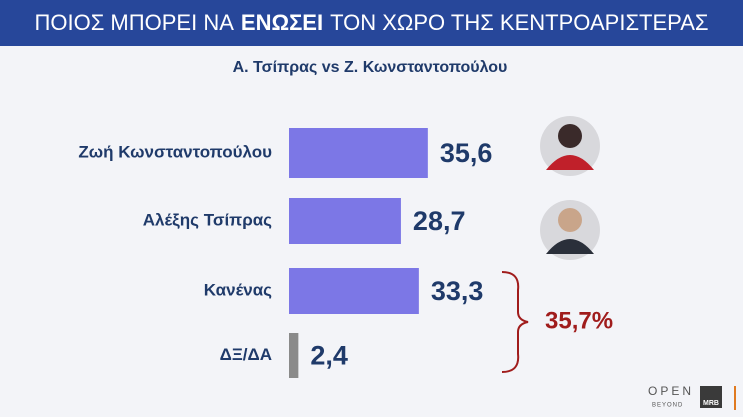 Image resolution: width=743 pixels, height=417 pixels. I want to click on value-label: 28,7, so click(439, 221).